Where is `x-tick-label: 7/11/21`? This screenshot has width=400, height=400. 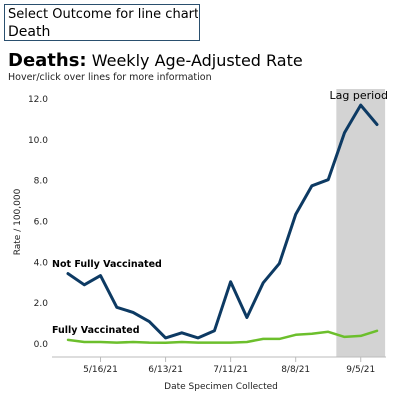 x-tick-label: 7/11/21 is located at coordinates (230, 370).